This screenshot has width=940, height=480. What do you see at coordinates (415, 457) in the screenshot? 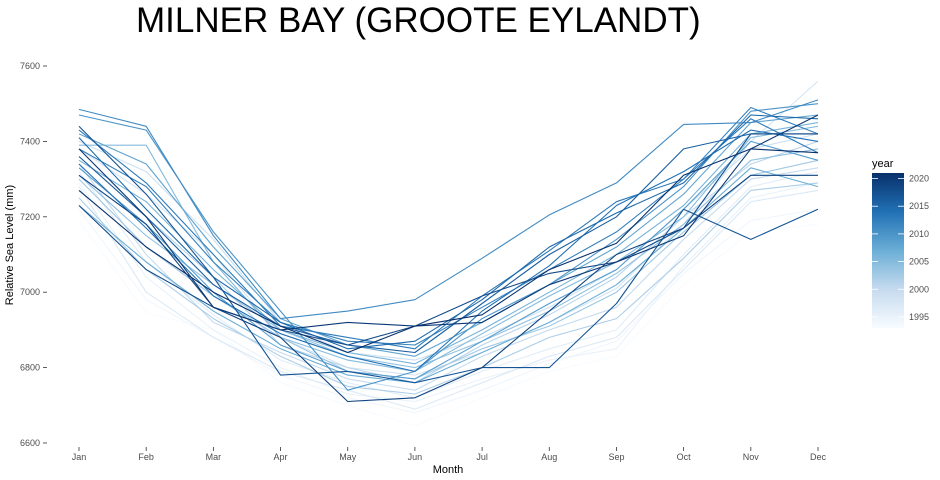
I see `x-tick-label: Jun` at bounding box center [415, 457].